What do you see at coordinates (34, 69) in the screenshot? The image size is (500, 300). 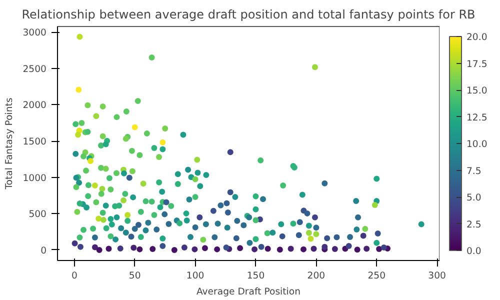 I see `y-tick-label: 2500` at bounding box center [34, 69].